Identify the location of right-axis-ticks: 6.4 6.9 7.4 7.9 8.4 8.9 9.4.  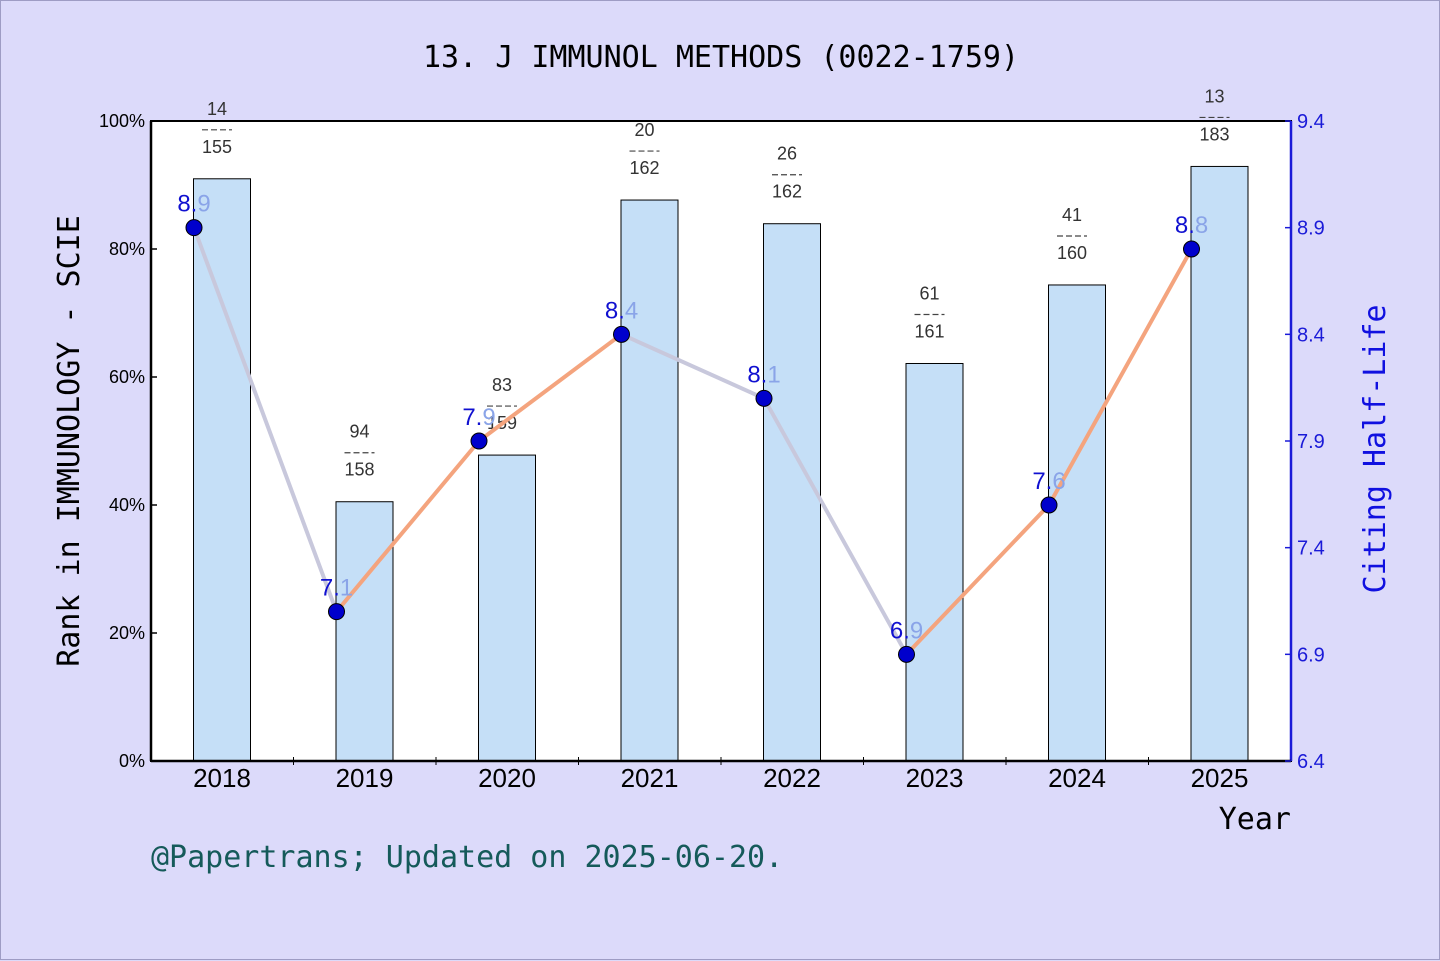
(1305, 442).